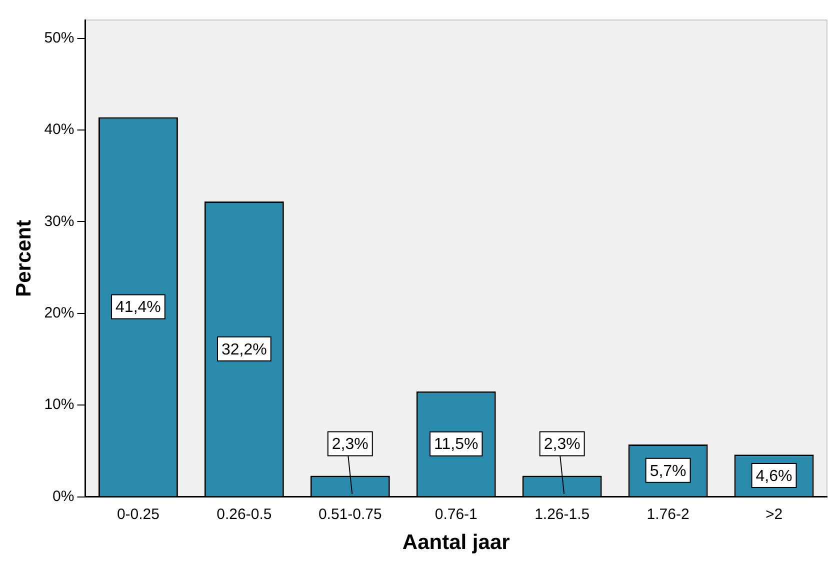 The width and height of the screenshot is (837, 568). I want to click on data-label: 5,7%, so click(668, 471).